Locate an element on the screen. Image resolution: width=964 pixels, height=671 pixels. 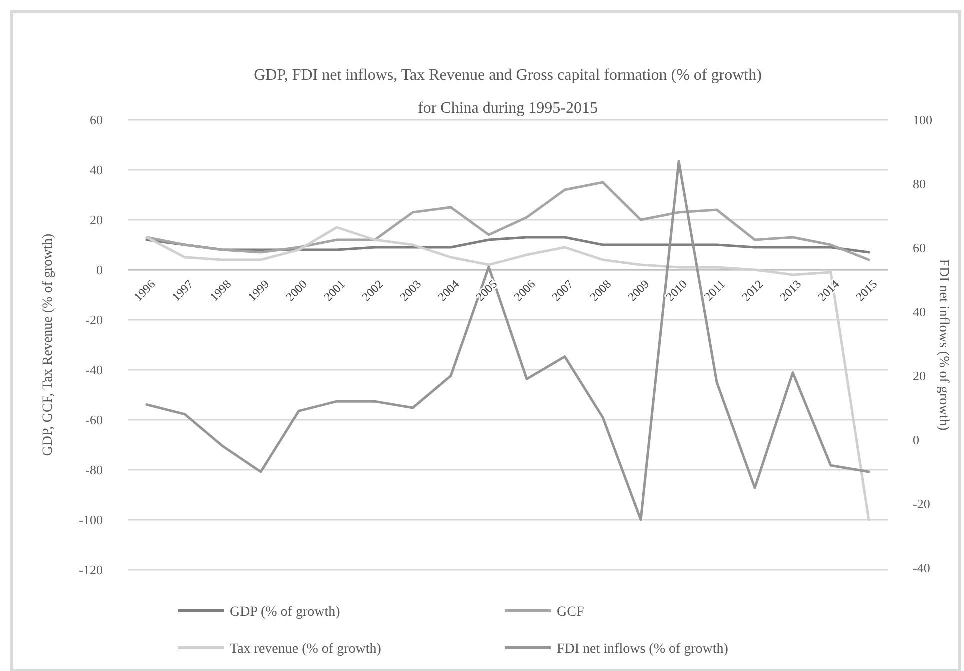
y-tick-label: -100 is located at coordinates (91, 520).